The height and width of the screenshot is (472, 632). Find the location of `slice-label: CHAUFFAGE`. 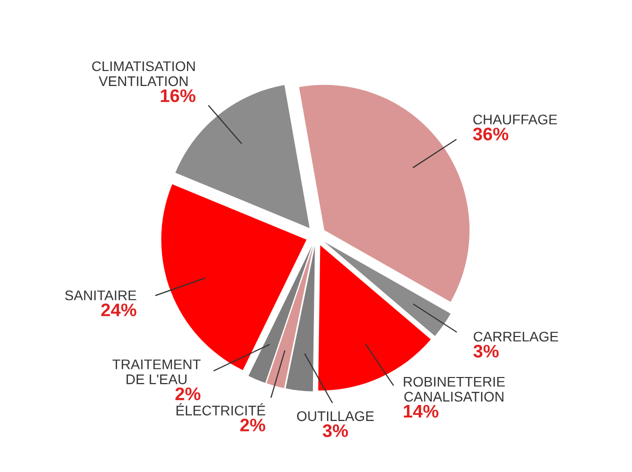

slice-label: CHAUFFAGE is located at coordinates (515, 119).